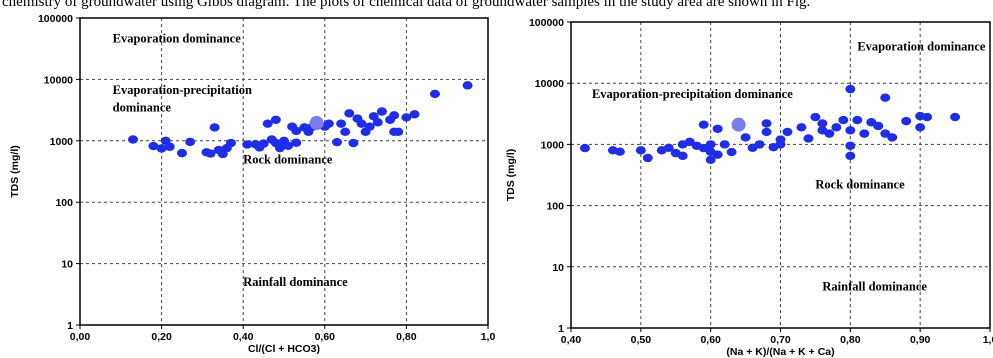 The image size is (993, 358). Describe the element at coordinates (142, 108) in the screenshot. I see `region-annotation: dominance` at that location.